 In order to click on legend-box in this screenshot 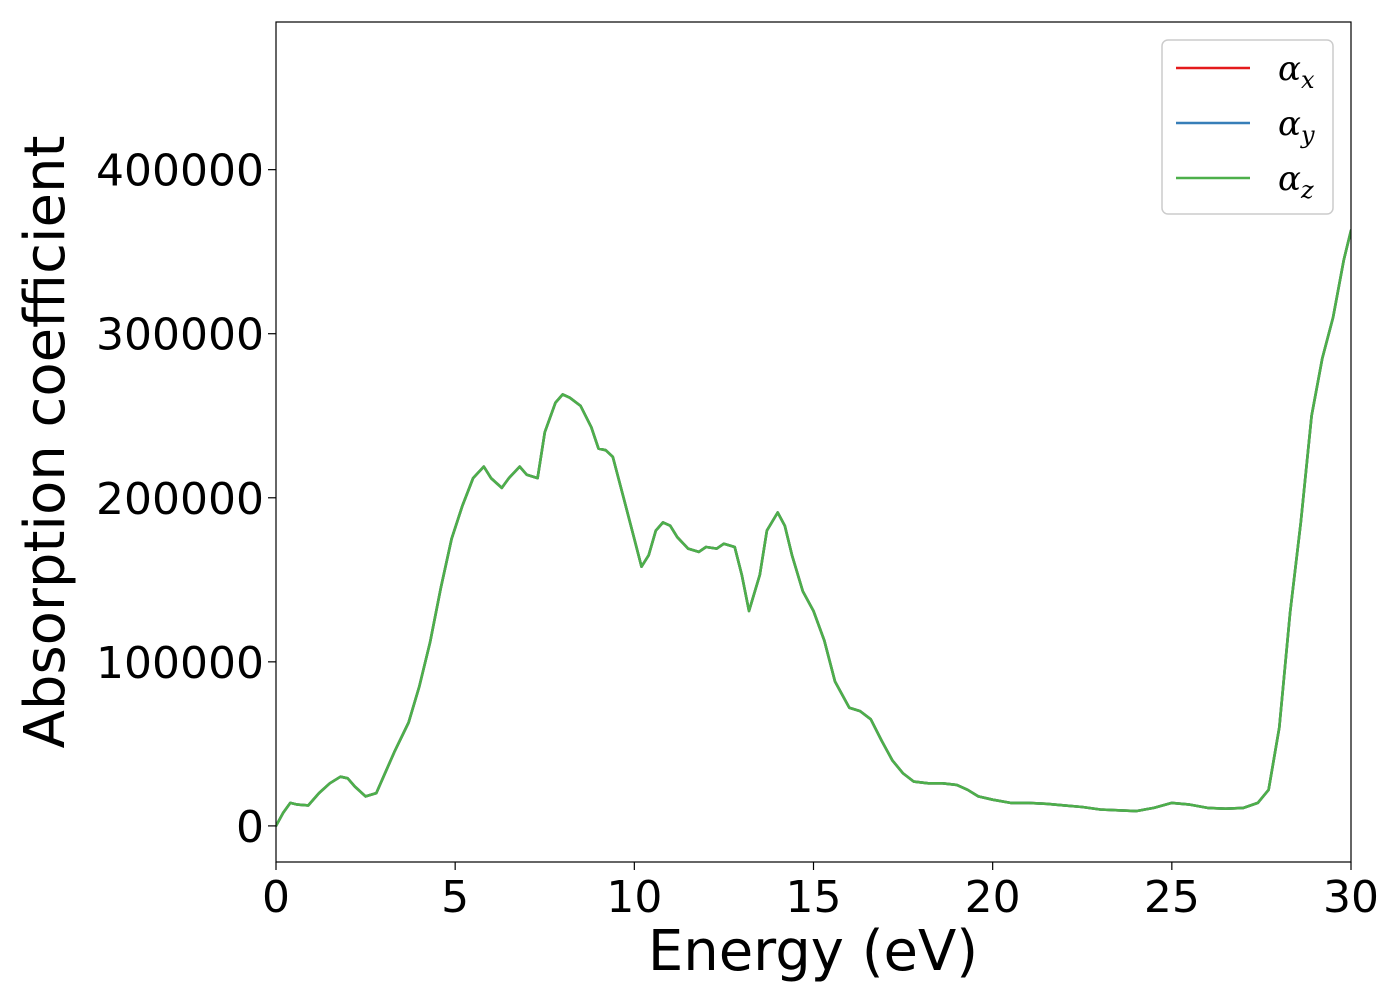, I will do `click(1247, 127)`.